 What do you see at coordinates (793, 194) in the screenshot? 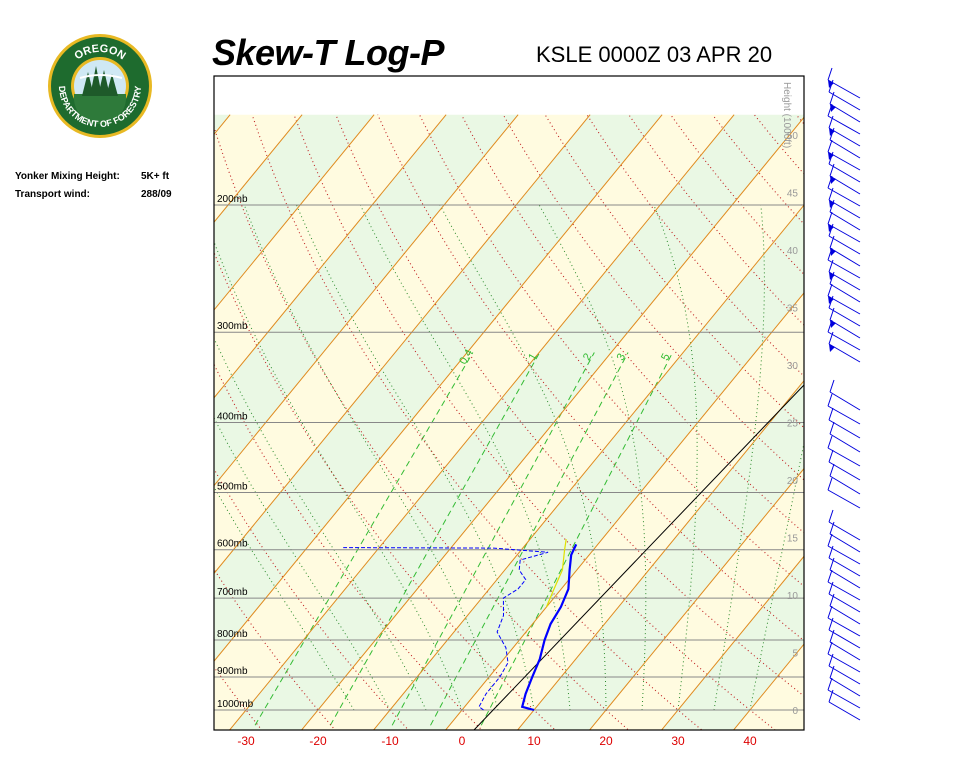
I see `height-tick-label: 45` at bounding box center [793, 194].